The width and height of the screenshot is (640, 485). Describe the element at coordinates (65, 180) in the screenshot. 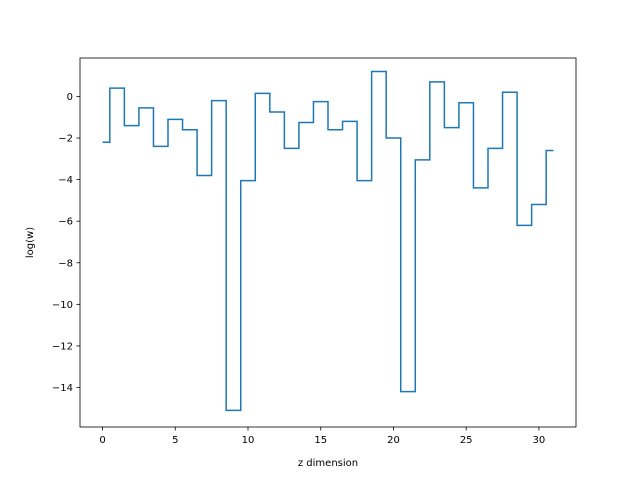

I see `y-tick-label: −4` at that location.